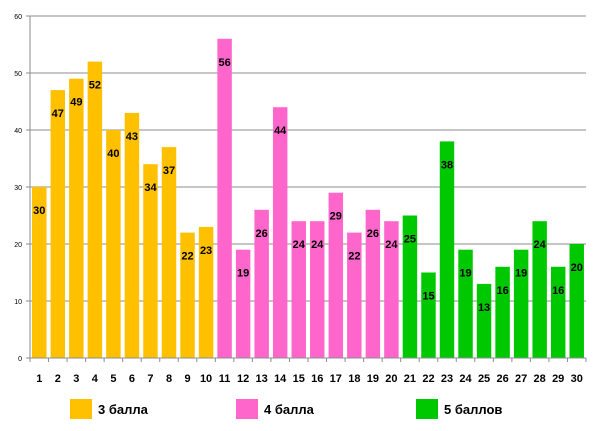 The height and width of the screenshot is (431, 600). Describe the element at coordinates (354, 257) in the screenshot. I see `data-label-18: 22` at that location.